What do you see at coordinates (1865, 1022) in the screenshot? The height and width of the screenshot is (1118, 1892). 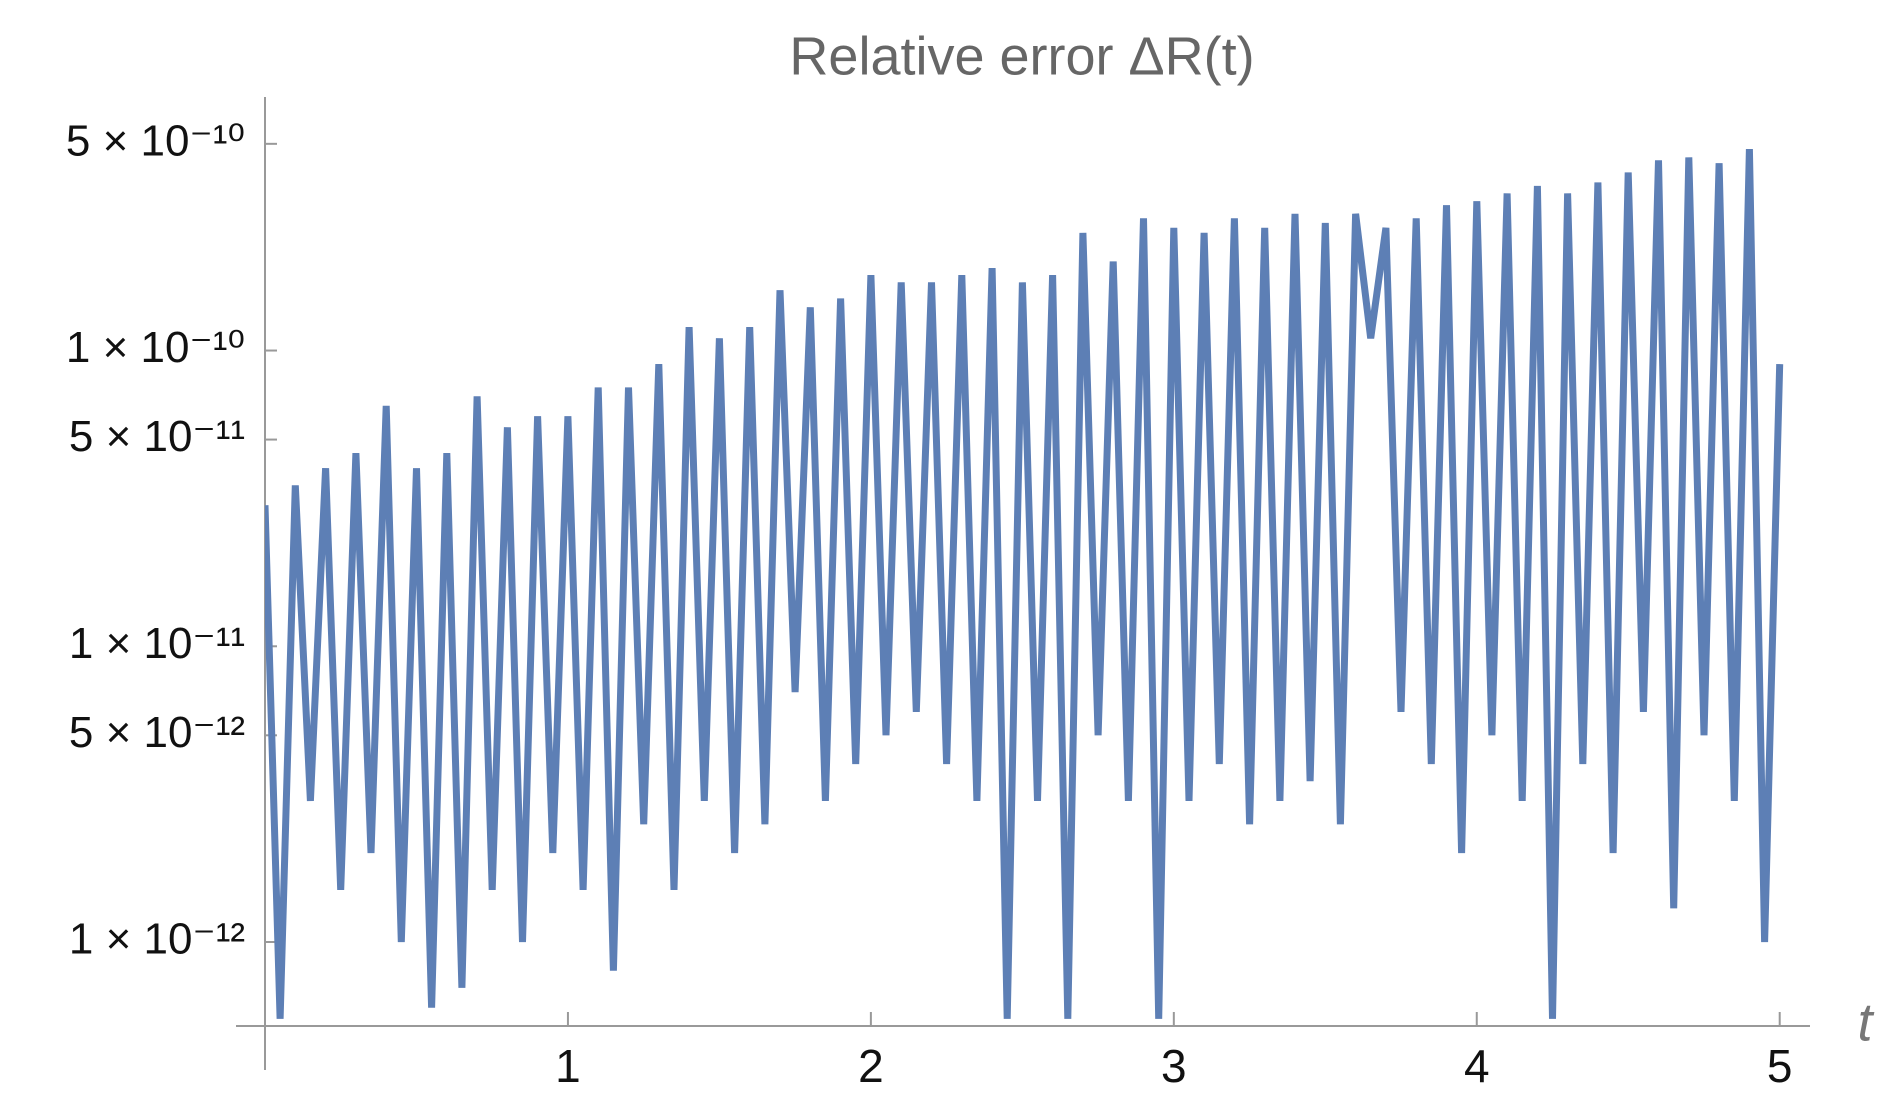 I see `x-axis-label: t` at bounding box center [1865, 1022].